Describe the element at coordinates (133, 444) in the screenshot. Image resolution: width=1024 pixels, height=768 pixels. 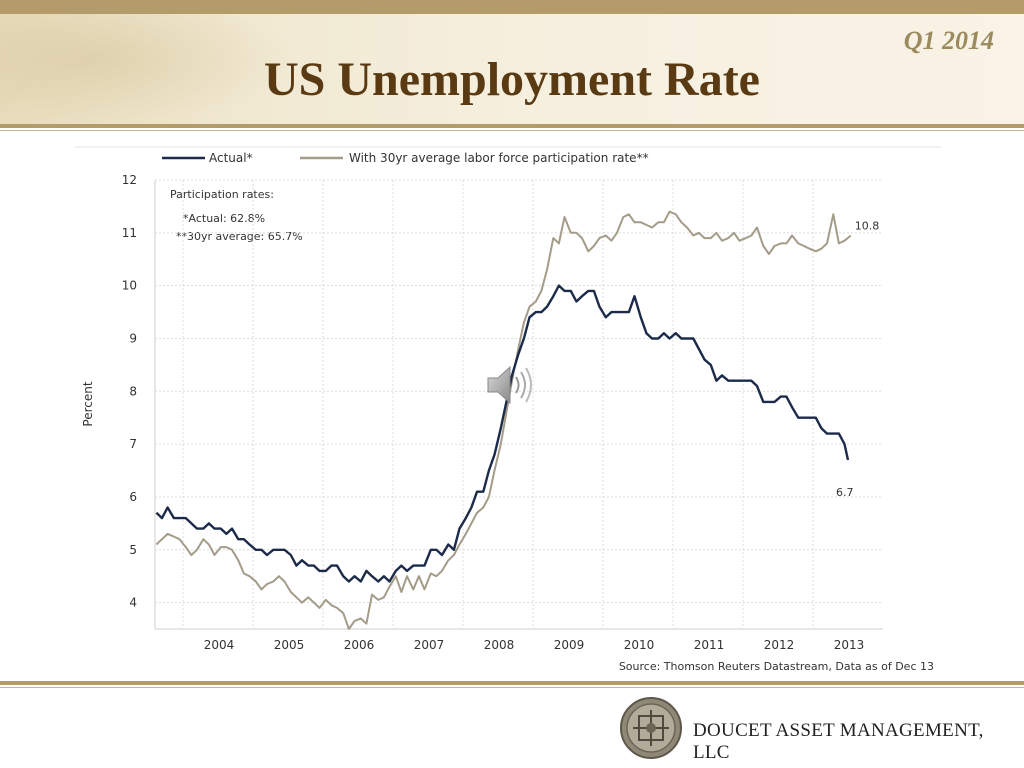
I see `y-tick-label: 7` at that location.